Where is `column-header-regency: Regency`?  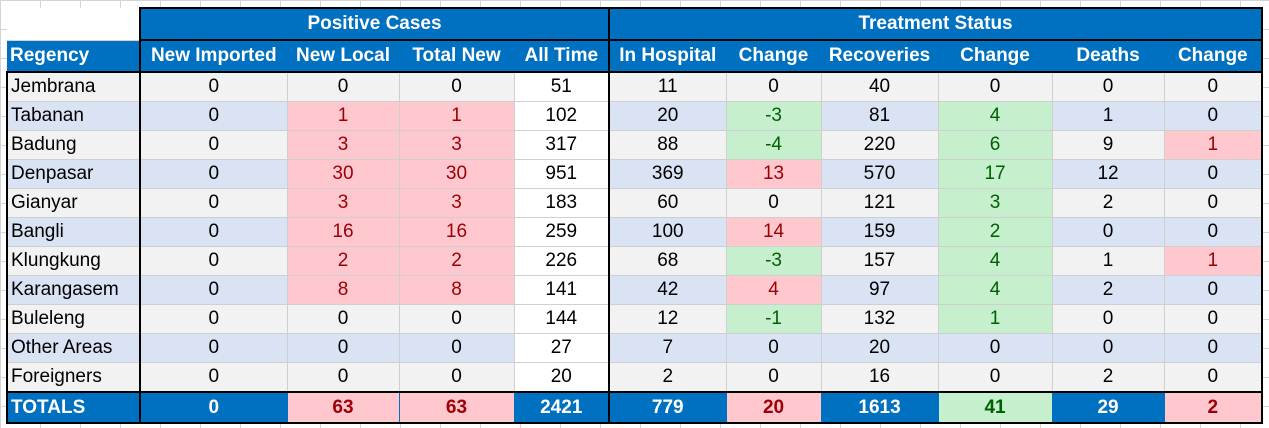
column-header-regency: Regency is located at coordinates (74, 56).